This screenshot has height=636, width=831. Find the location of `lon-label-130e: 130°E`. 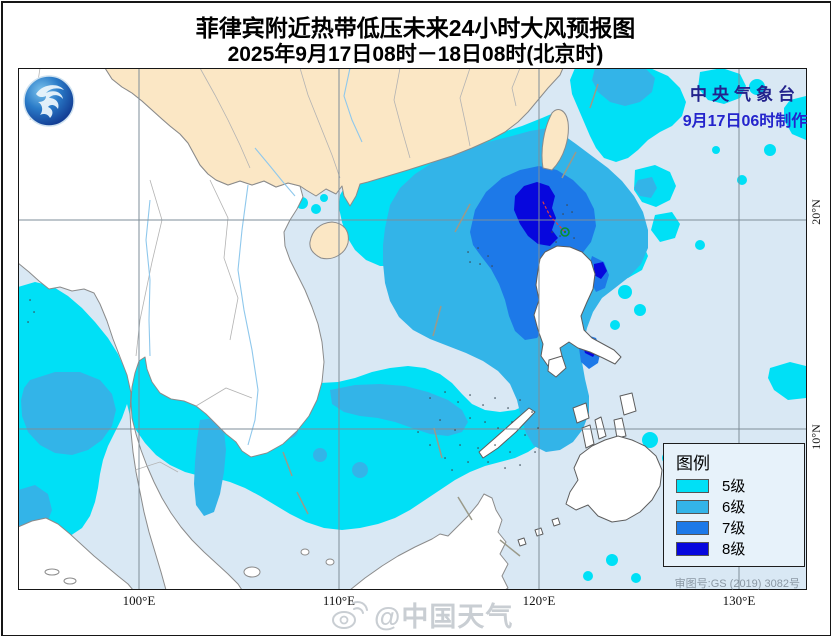

lon-label-130e: 130°E is located at coordinates (739, 600).